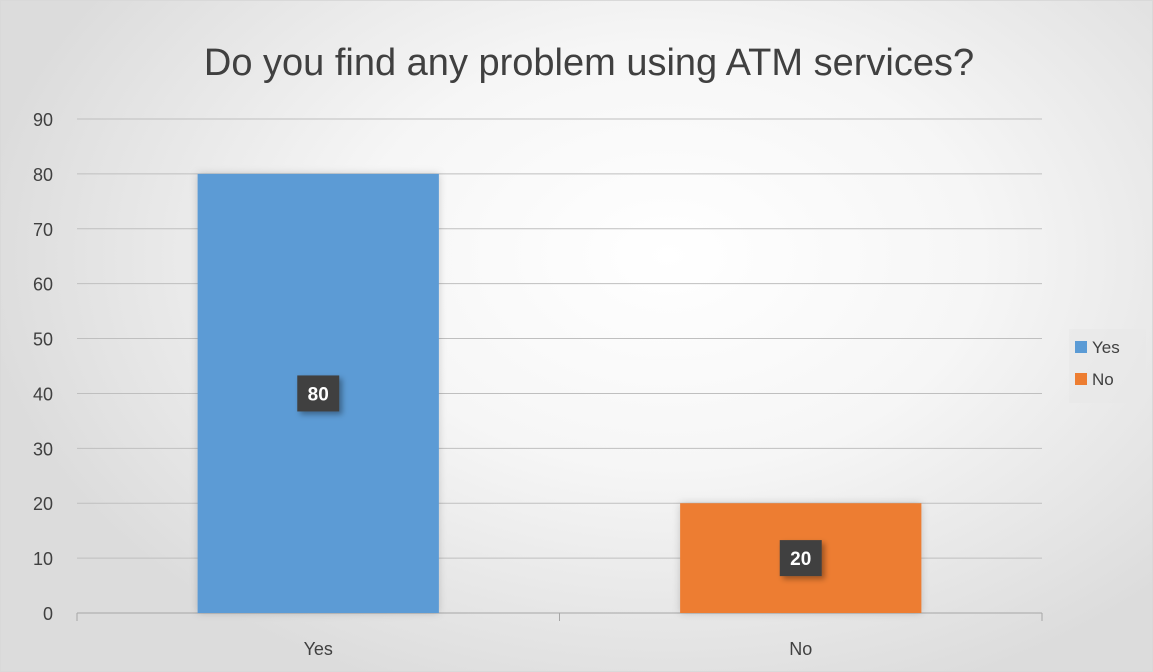 The height and width of the screenshot is (672, 1153). I want to click on y-tick-label: 60, so click(43, 285).